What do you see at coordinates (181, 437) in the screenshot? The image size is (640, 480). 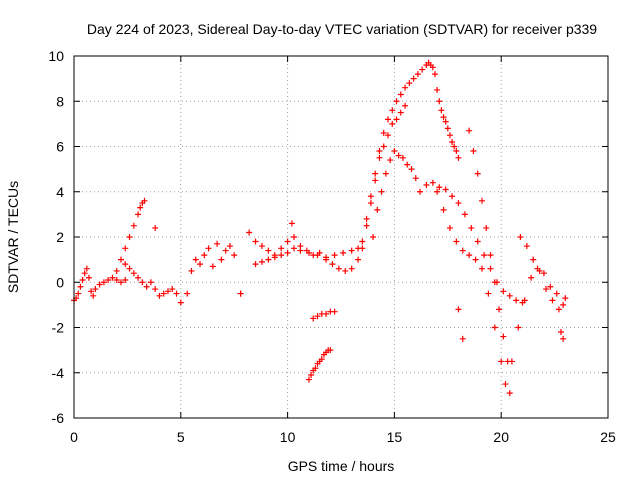 I see `x-tick-label: 5` at bounding box center [181, 437].